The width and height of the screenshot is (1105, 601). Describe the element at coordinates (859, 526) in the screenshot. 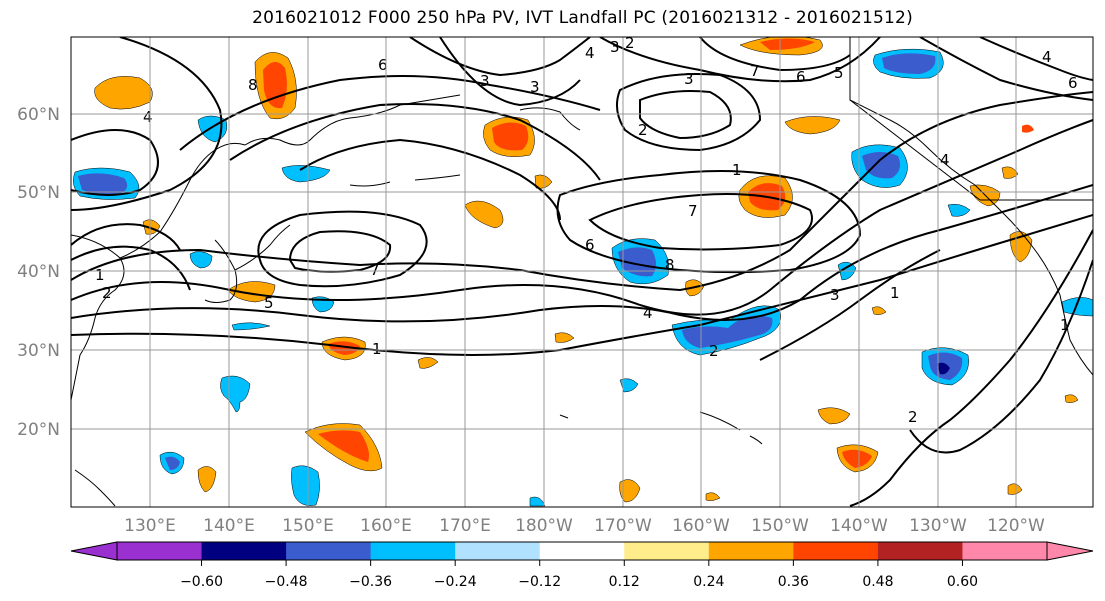

I see `lon-label: 140°W` at that location.